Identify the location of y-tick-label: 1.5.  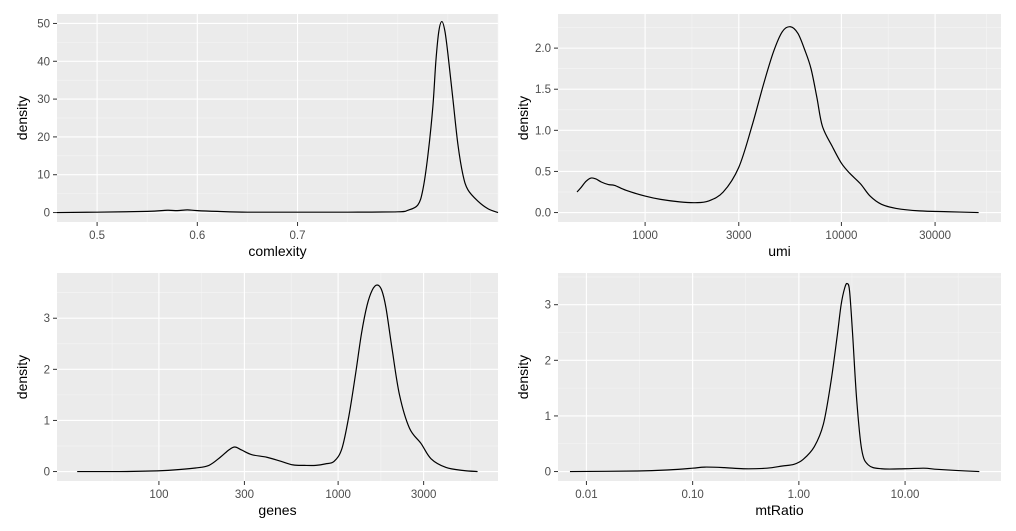
(543, 90).